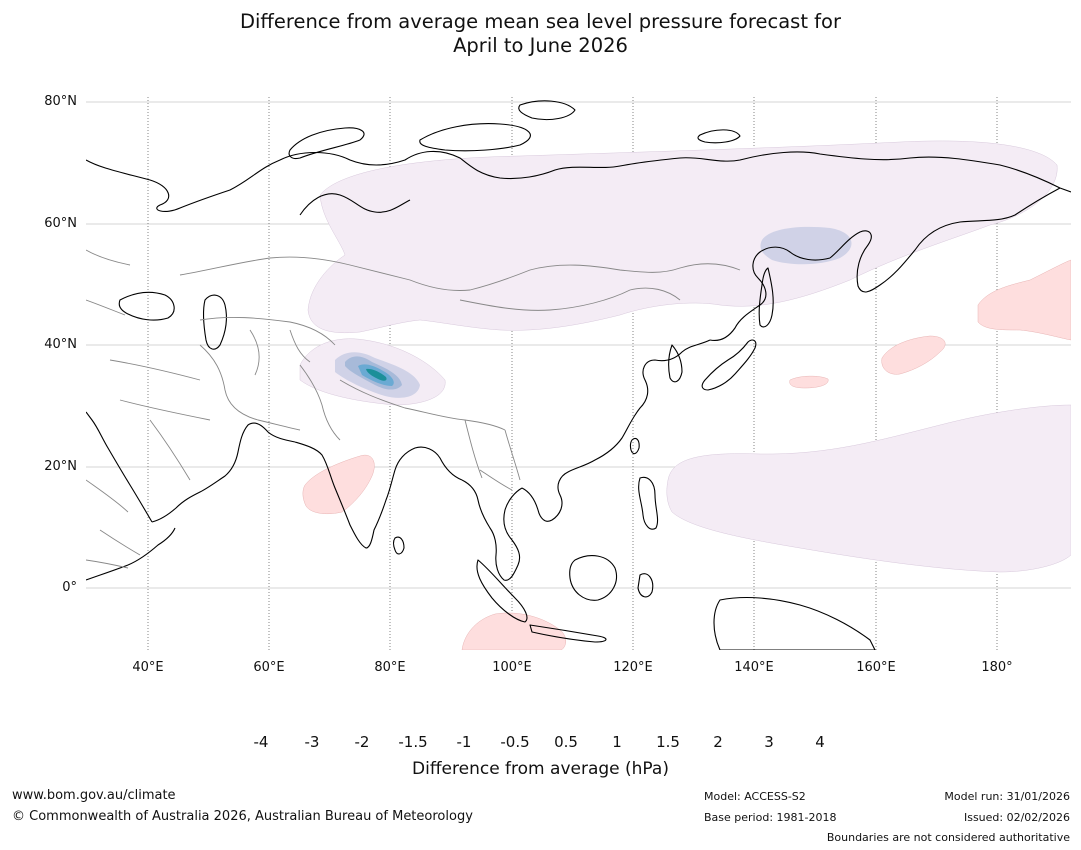 Image resolution: width=1081 pixels, height=850 pixels. I want to click on central-asia-borders, so click(267, 346).